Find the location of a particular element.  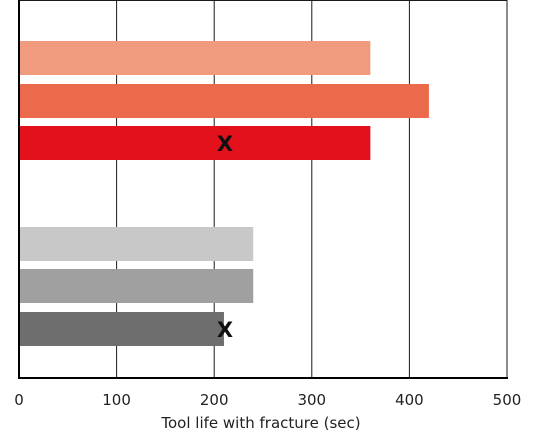

x-axis-title: Tool life with fracture (sec) is located at coordinates (260, 423).